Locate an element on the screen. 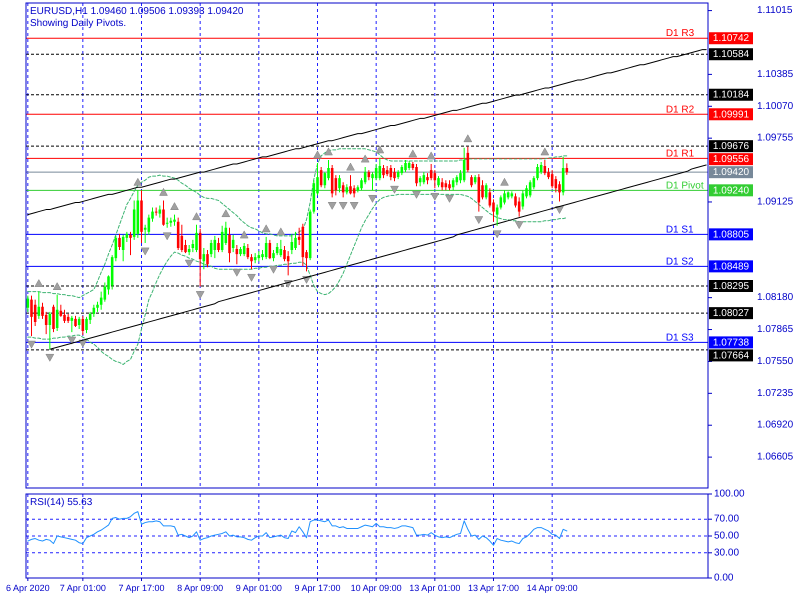 The image size is (800, 600). annotation: D1 R3 is located at coordinates (680, 34).